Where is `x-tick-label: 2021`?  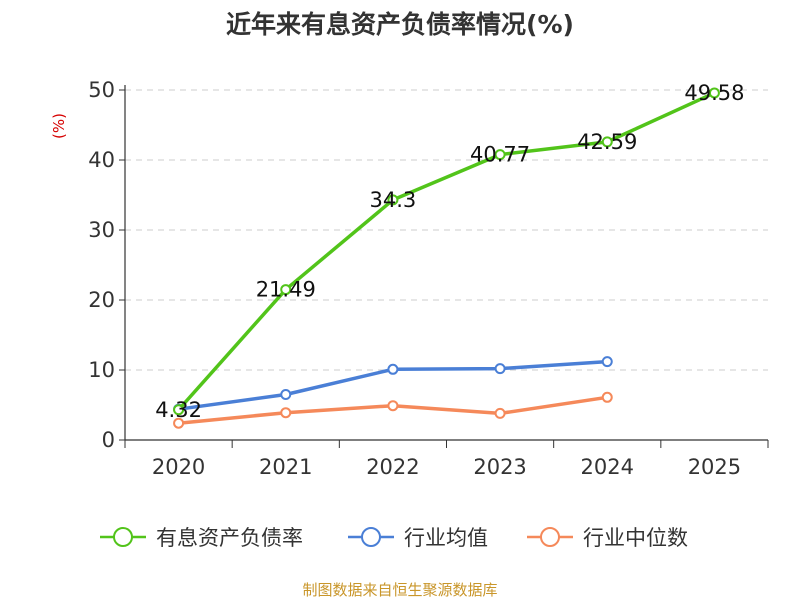 x-tick-label: 2021 is located at coordinates (285, 467).